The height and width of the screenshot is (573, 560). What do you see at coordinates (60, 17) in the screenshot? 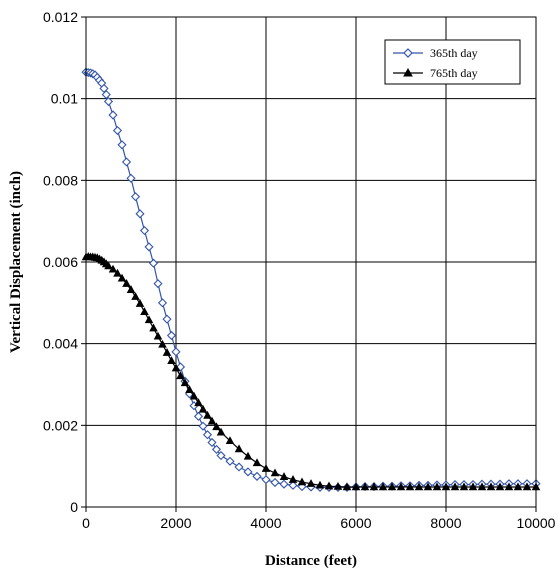
I see `y-tick-label: 0.012` at bounding box center [60, 17].